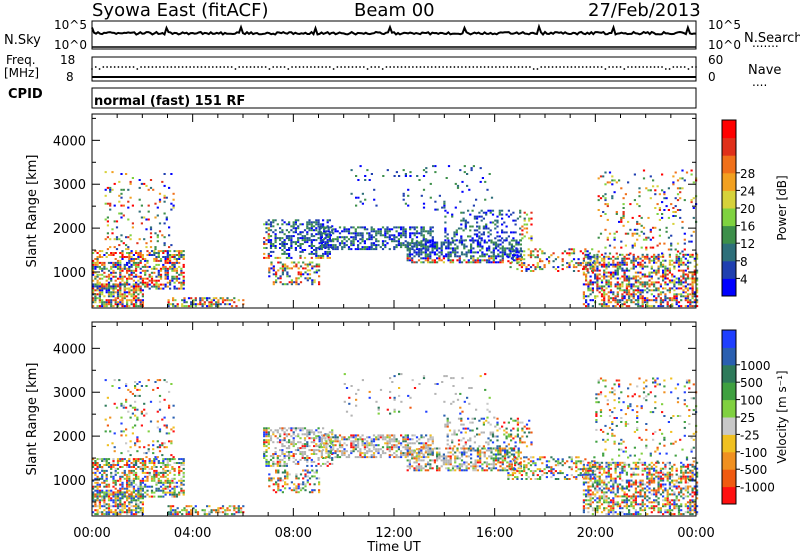  I want to click on nsky-tick-top: 10^5, so click(70, 25).